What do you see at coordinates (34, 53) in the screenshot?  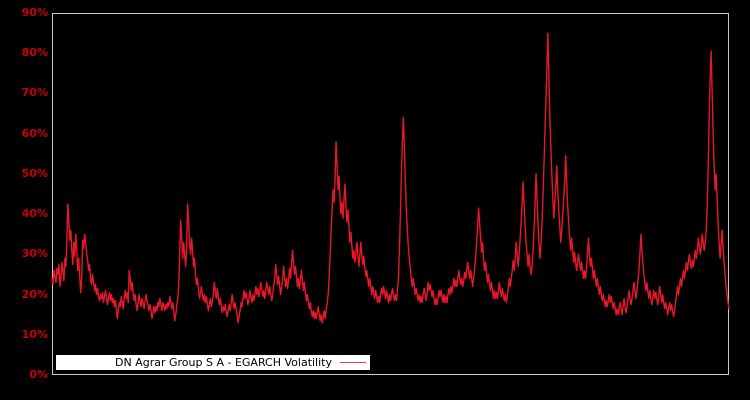 I see `y-axis-tick-label: 80%` at bounding box center [34, 53].